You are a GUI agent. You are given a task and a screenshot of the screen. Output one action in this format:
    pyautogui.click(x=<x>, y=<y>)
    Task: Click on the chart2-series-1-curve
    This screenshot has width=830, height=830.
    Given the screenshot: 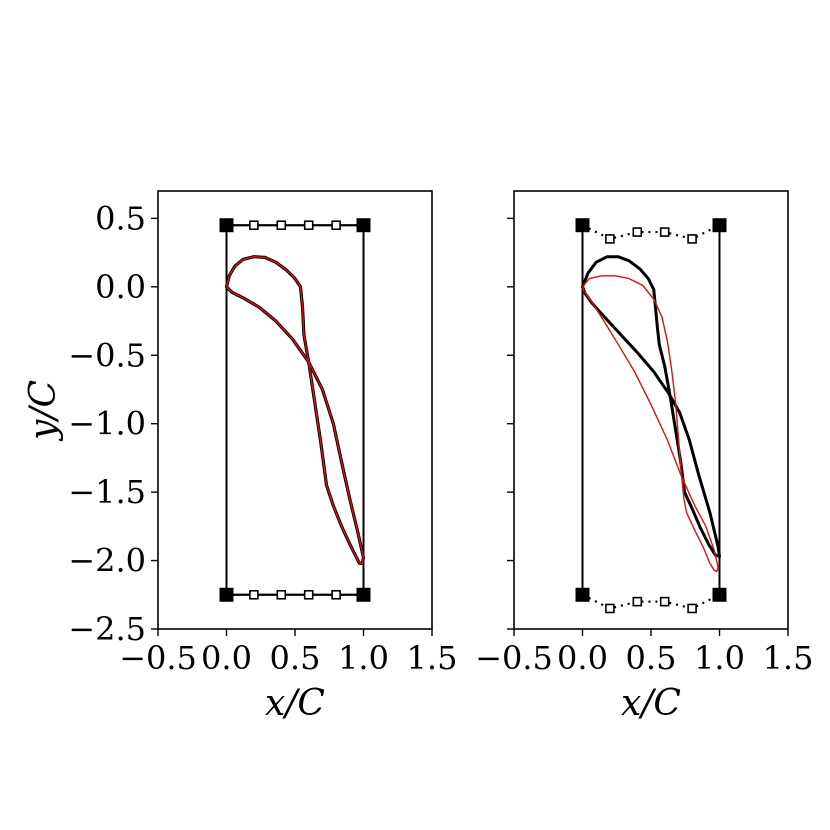 What is the action you would take?
    pyautogui.click(x=651, y=406)
    